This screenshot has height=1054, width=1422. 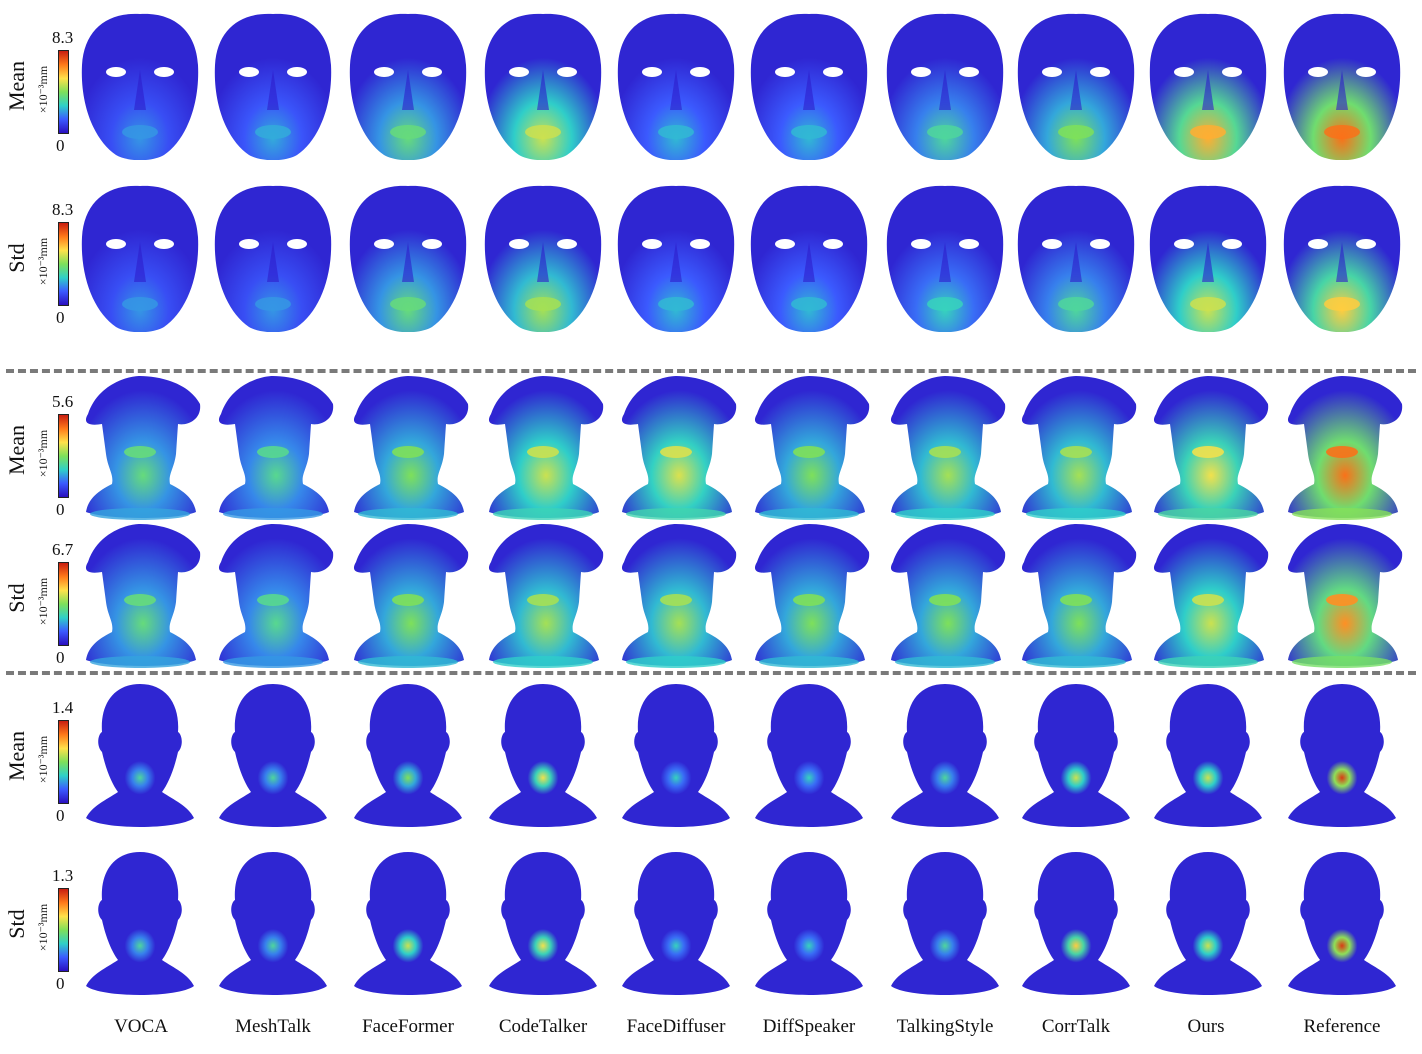 What do you see at coordinates (711, 257) in the screenshot?
I see `row-std-0: Std 8.3 ×10⁻³mm 0` at bounding box center [711, 257].